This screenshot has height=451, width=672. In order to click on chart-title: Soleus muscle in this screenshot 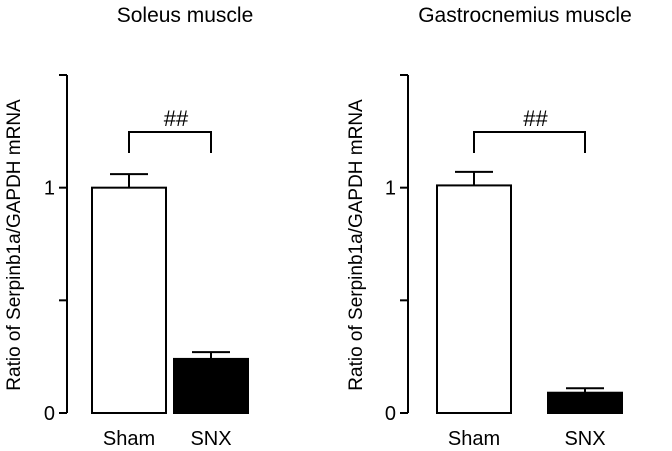, I will do `click(185, 15)`.